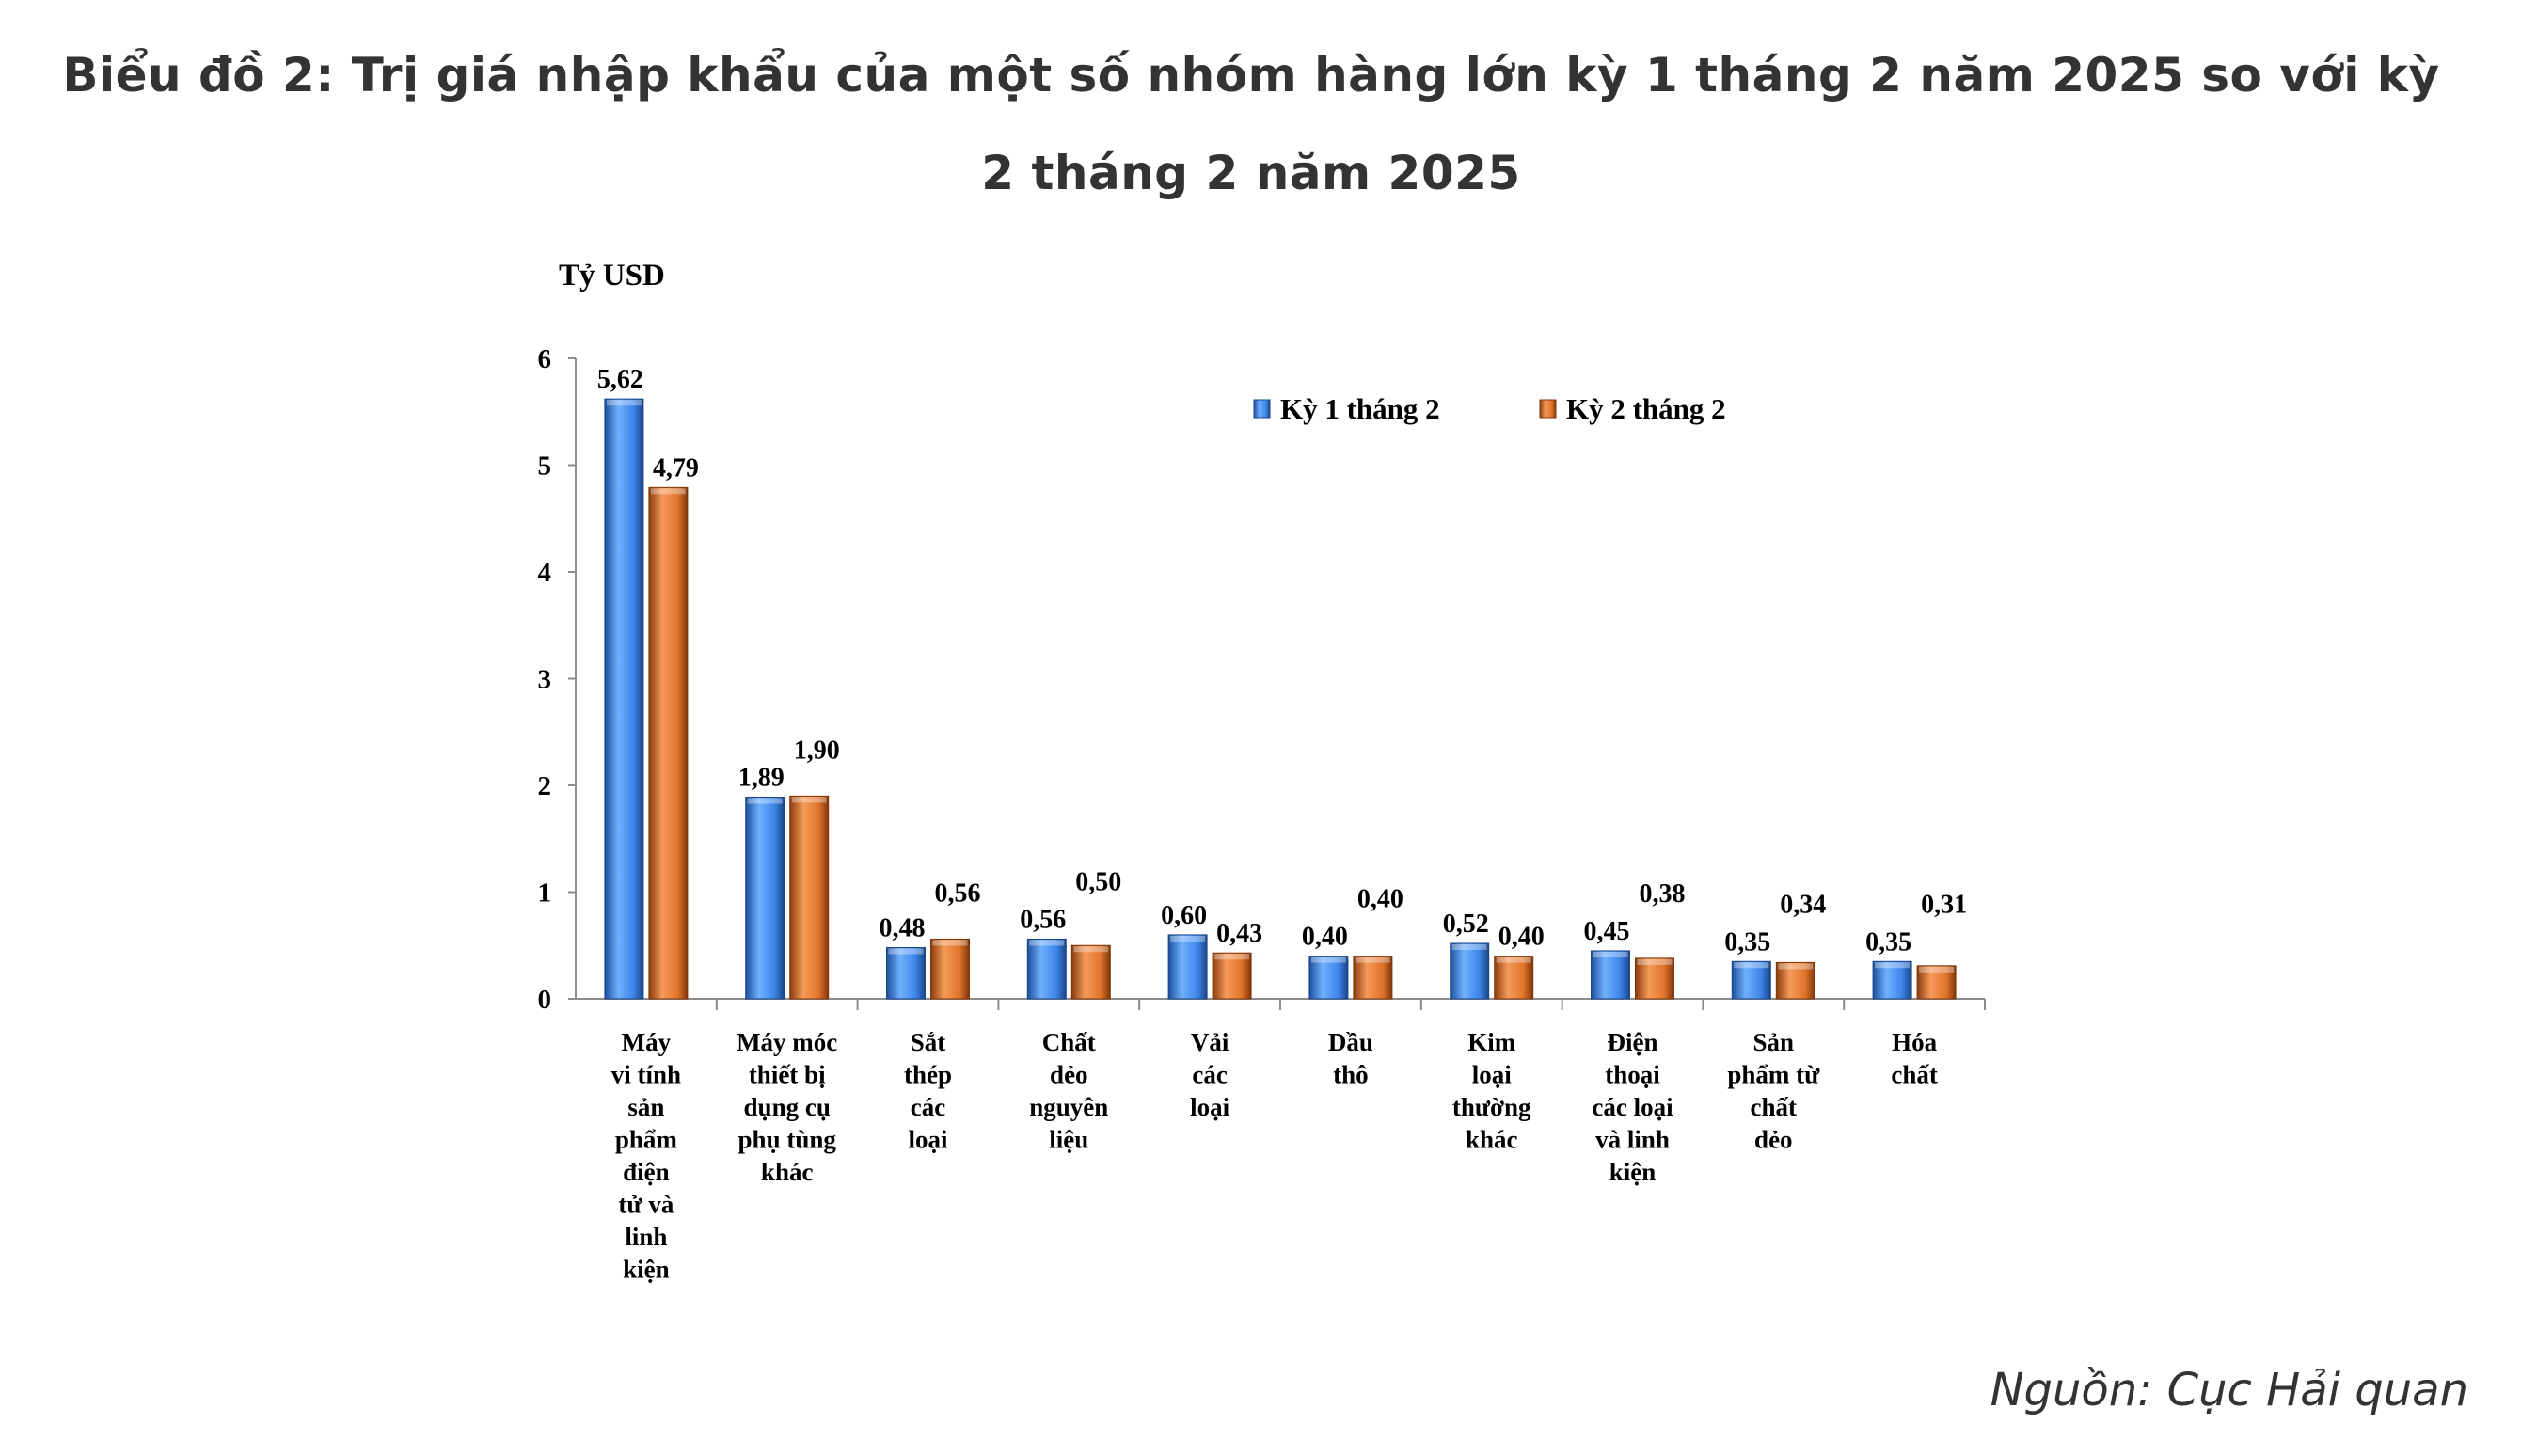  I want to click on data-label: 1,90, so click(817, 750).